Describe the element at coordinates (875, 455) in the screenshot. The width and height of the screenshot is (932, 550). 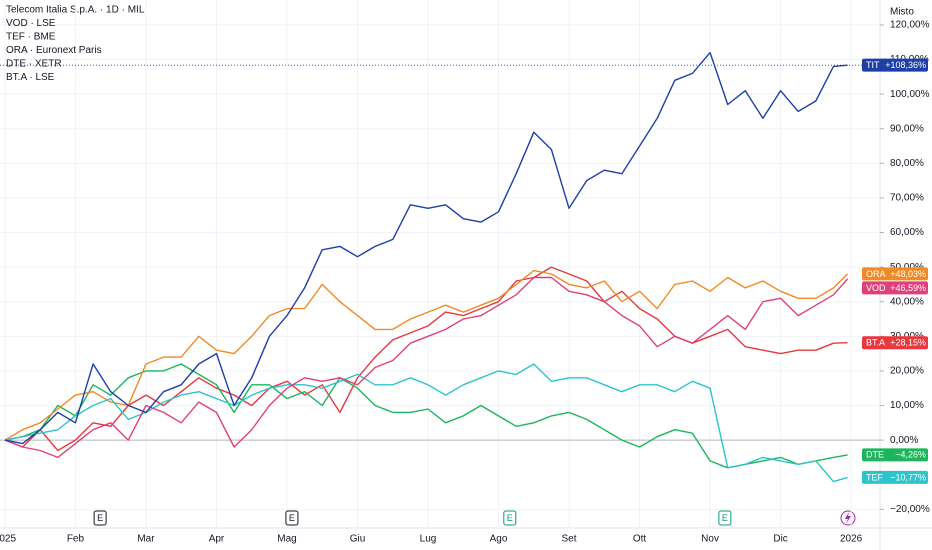
I see `badge-name: DTE` at that location.